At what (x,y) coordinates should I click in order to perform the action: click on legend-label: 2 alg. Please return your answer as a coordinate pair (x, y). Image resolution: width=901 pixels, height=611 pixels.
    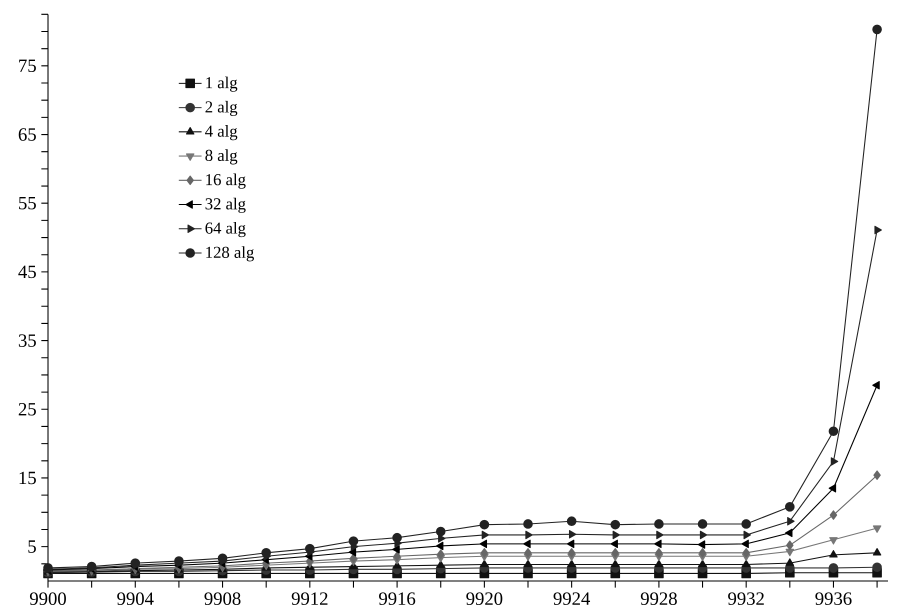
    Looking at the image, I should click on (221, 108).